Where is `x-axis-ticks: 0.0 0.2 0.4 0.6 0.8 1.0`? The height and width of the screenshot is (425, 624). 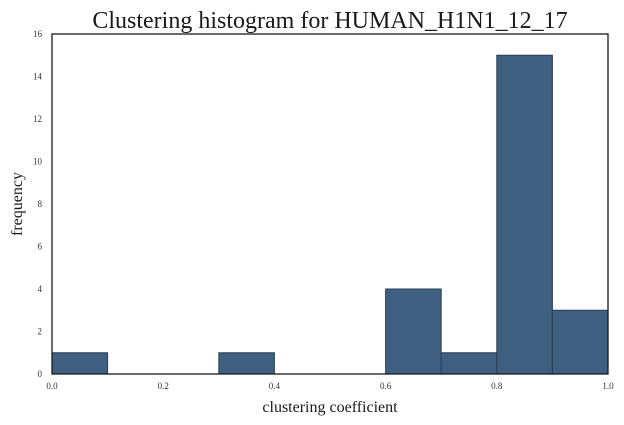 x-axis-ticks: 0.0 0.2 0.4 0.6 0.8 1.0 is located at coordinates (330, 386).